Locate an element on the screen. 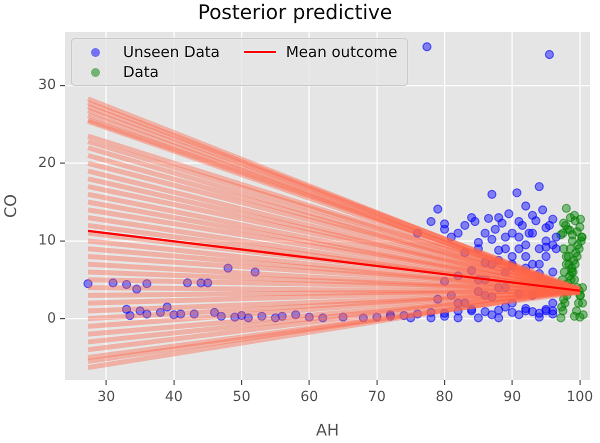  x-tick-label: 50 is located at coordinates (241, 397).